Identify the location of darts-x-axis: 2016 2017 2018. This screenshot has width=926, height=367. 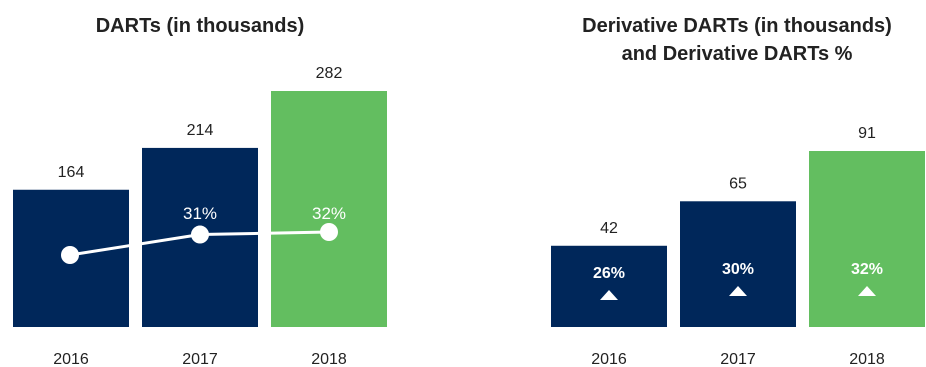
(200, 359).